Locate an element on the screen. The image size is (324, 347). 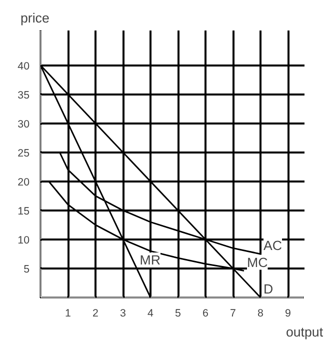
y-tick-label: 35 is located at coordinates (24, 95).